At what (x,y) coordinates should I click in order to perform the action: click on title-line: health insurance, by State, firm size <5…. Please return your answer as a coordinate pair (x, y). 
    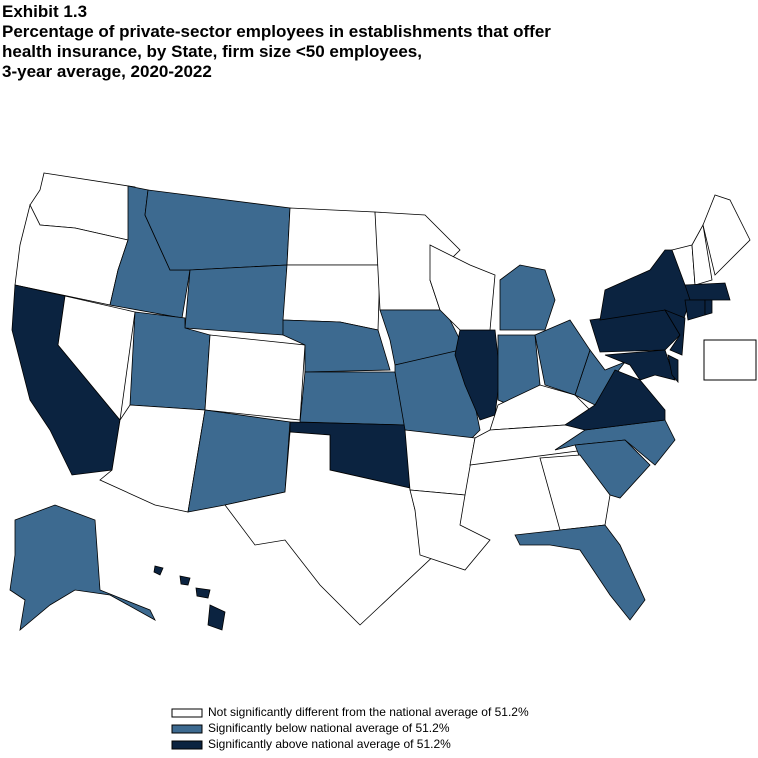
    Looking at the image, I should click on (212, 51).